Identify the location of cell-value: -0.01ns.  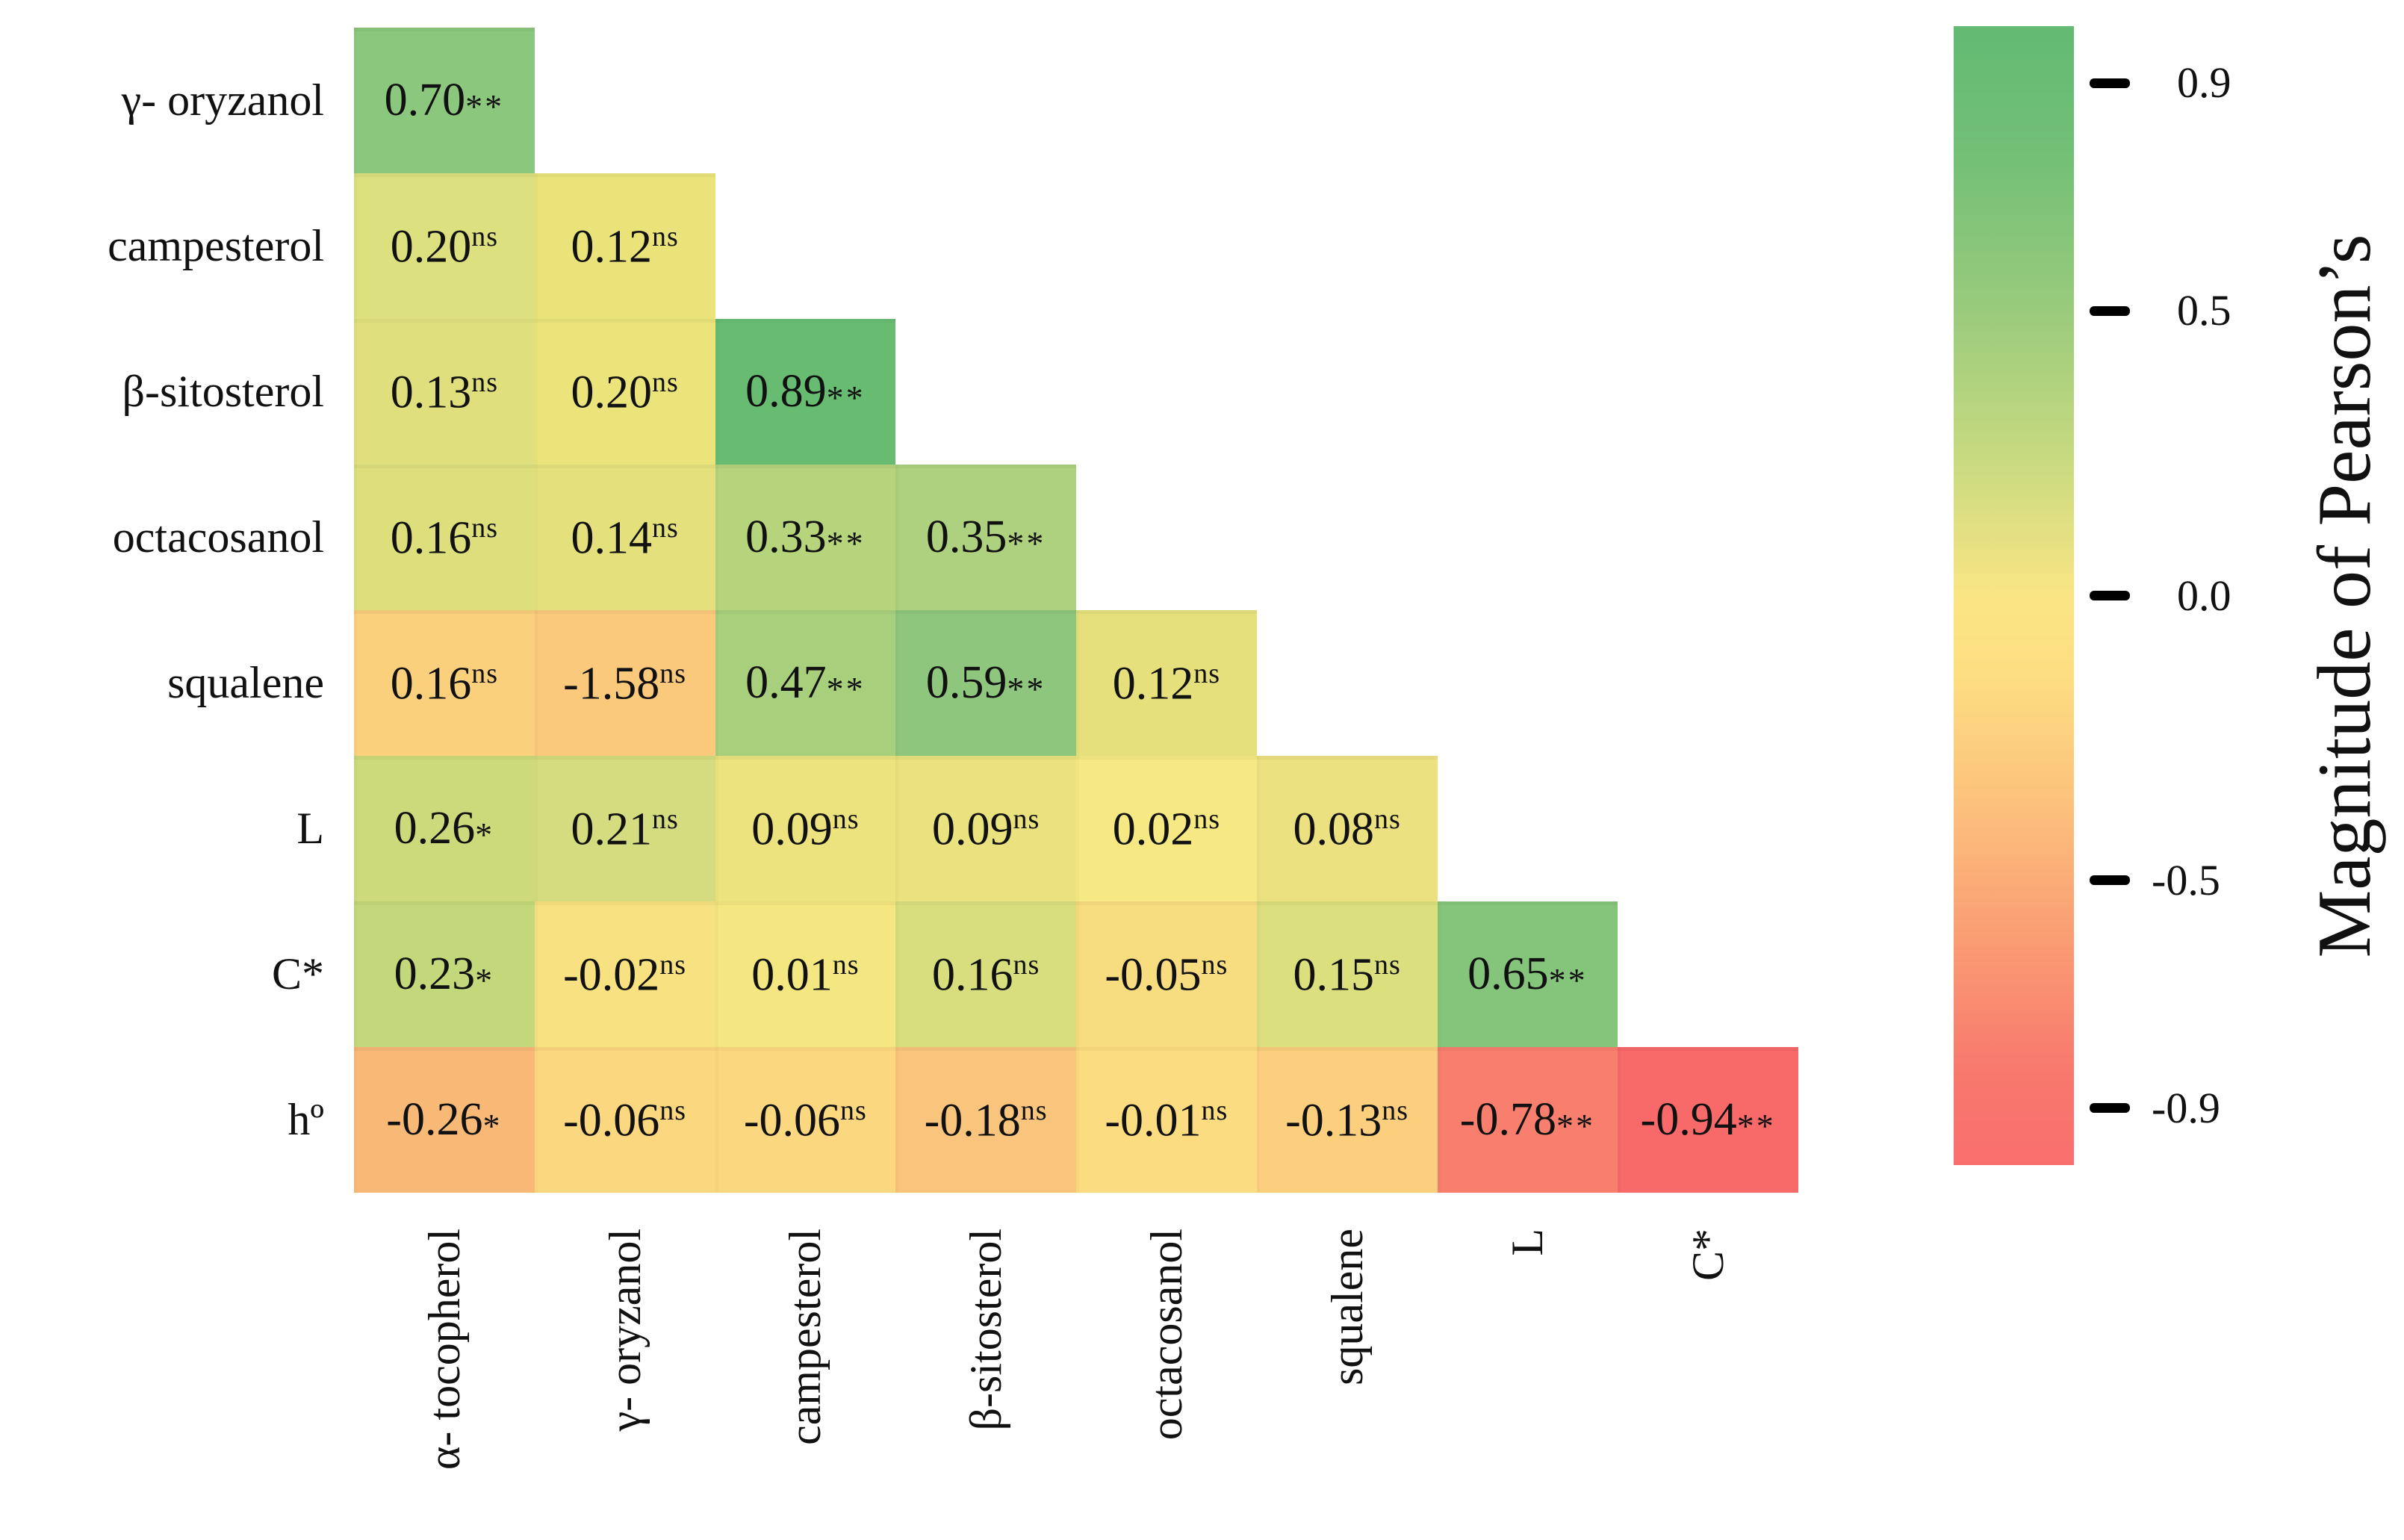
(1167, 1120).